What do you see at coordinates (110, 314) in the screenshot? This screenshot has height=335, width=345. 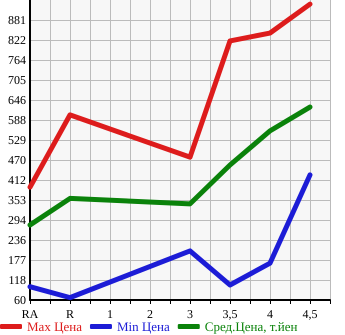 I see `x-tick-label: 1` at bounding box center [110, 314].